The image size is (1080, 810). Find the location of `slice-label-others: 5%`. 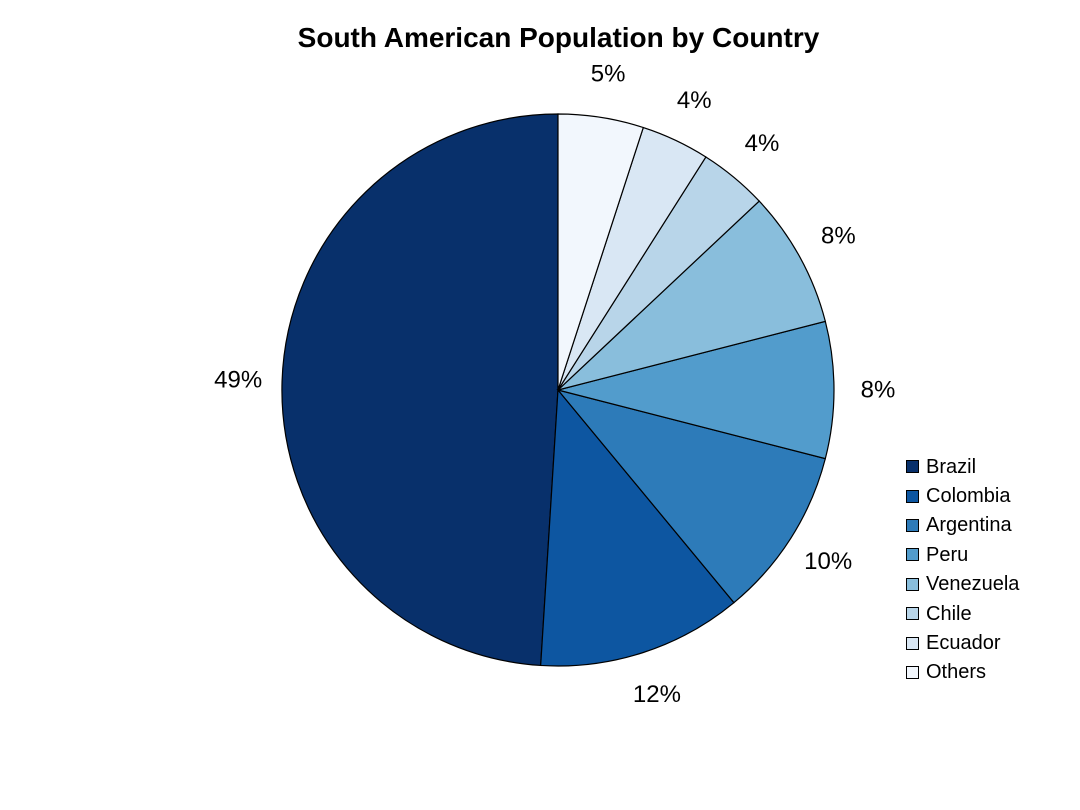

slice-label-others: 5% is located at coordinates (608, 73).